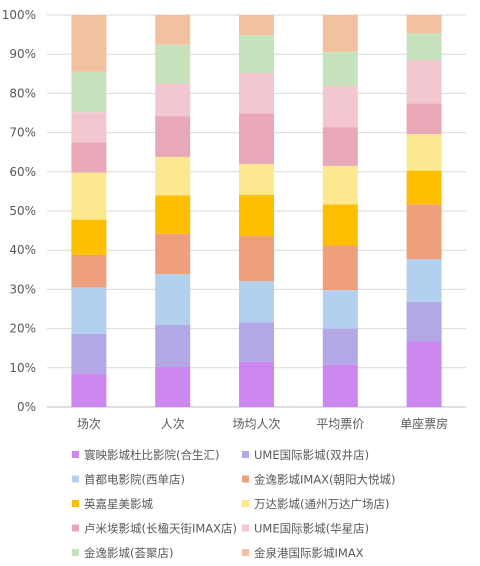  I want to click on legend-item: 卢米埃影城(长楹天街IMAX店), so click(154, 529).